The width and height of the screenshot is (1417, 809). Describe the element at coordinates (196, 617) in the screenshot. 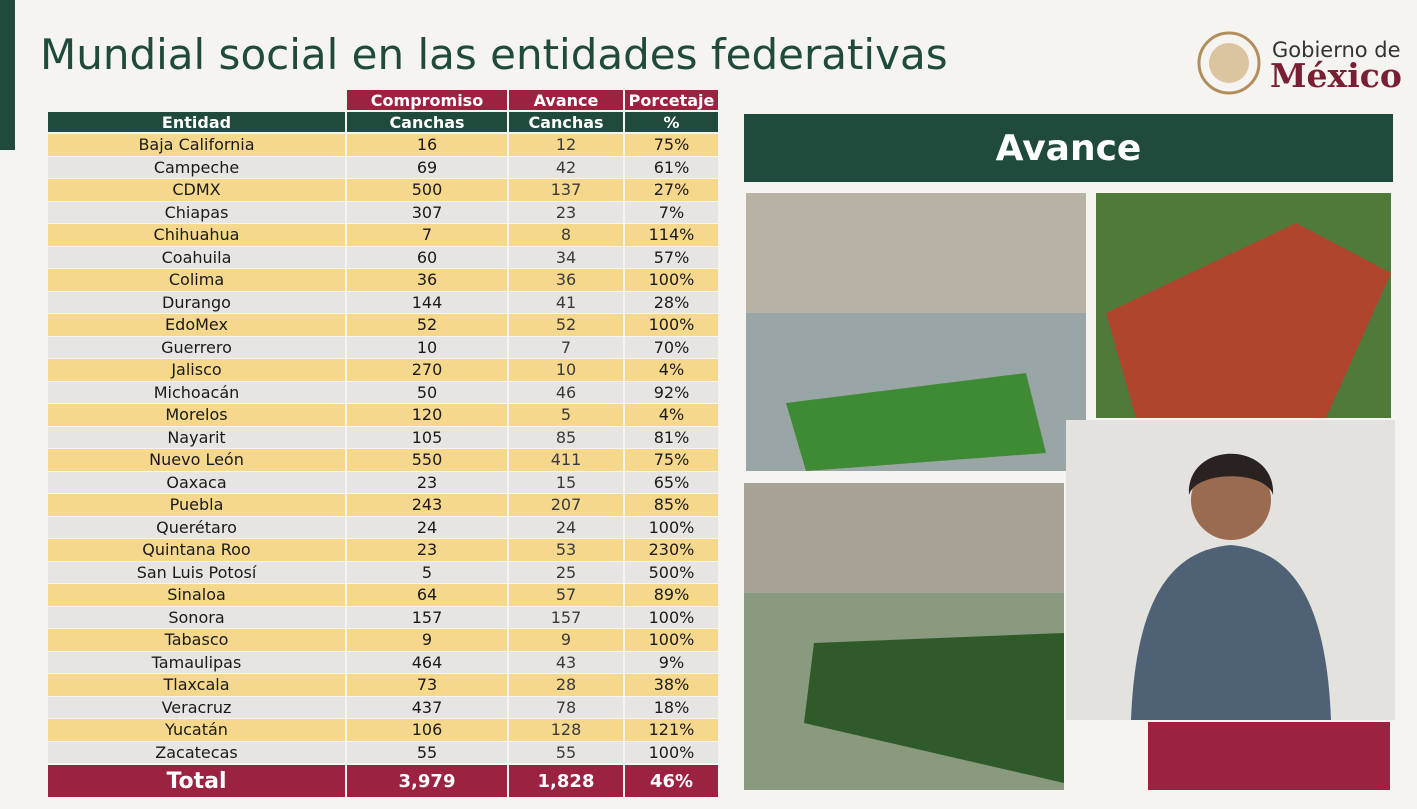

I see `entity-cell: Sonora` at that location.